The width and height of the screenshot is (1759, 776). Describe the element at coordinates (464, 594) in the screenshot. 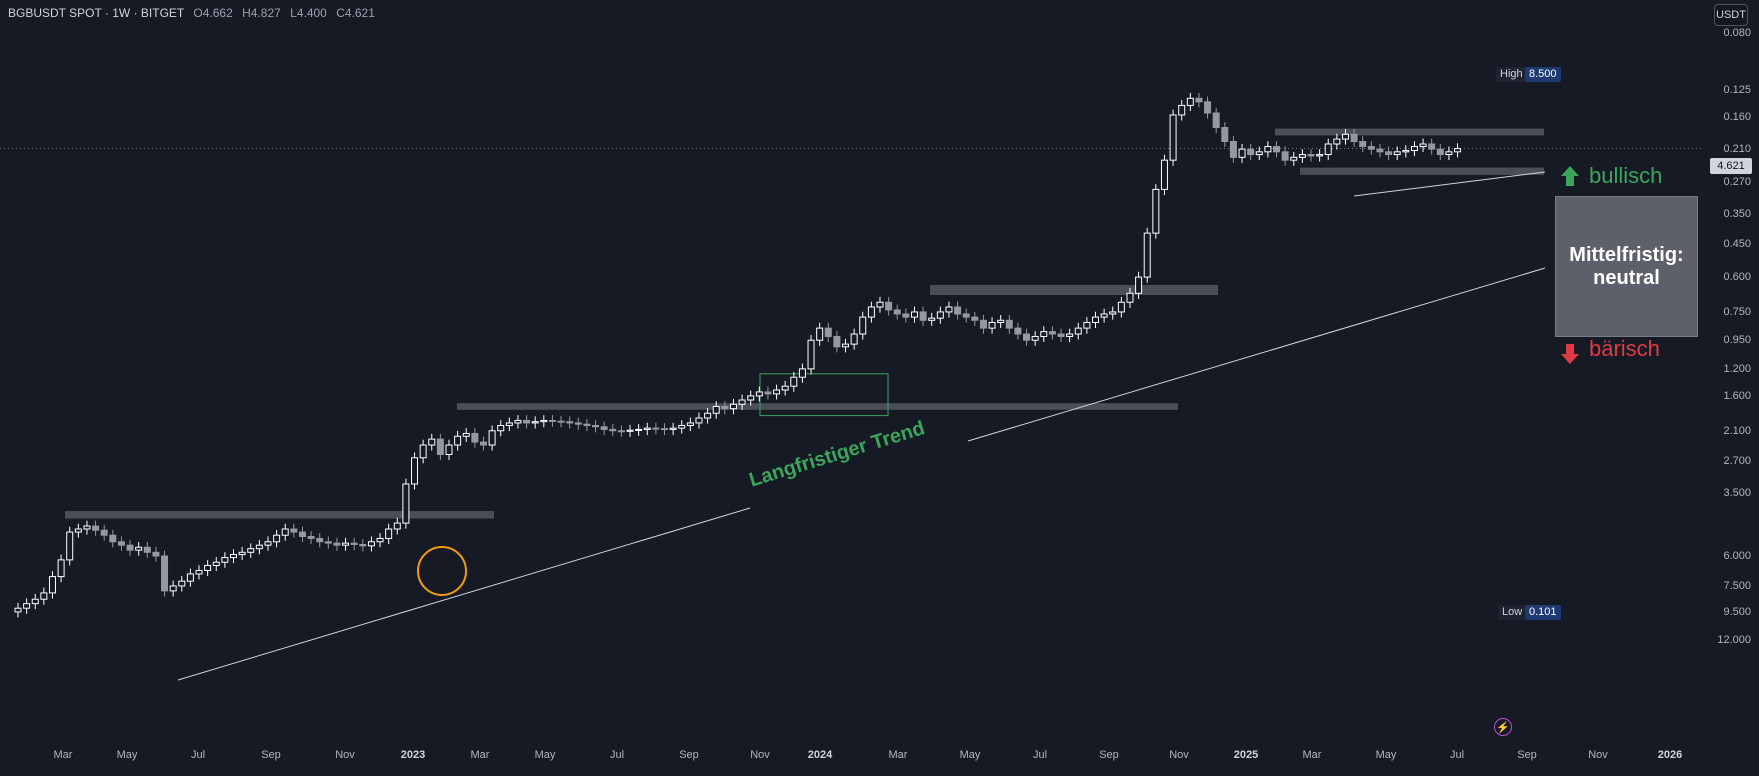

I see `long-term-trendline` at that location.